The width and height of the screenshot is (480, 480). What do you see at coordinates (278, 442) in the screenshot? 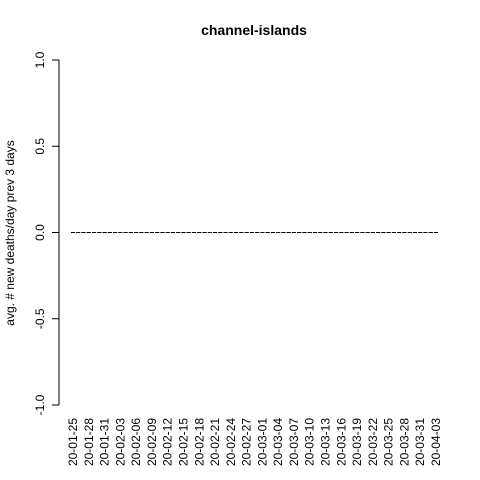
I see `x-tick-label: 20-03-04` at bounding box center [278, 442].